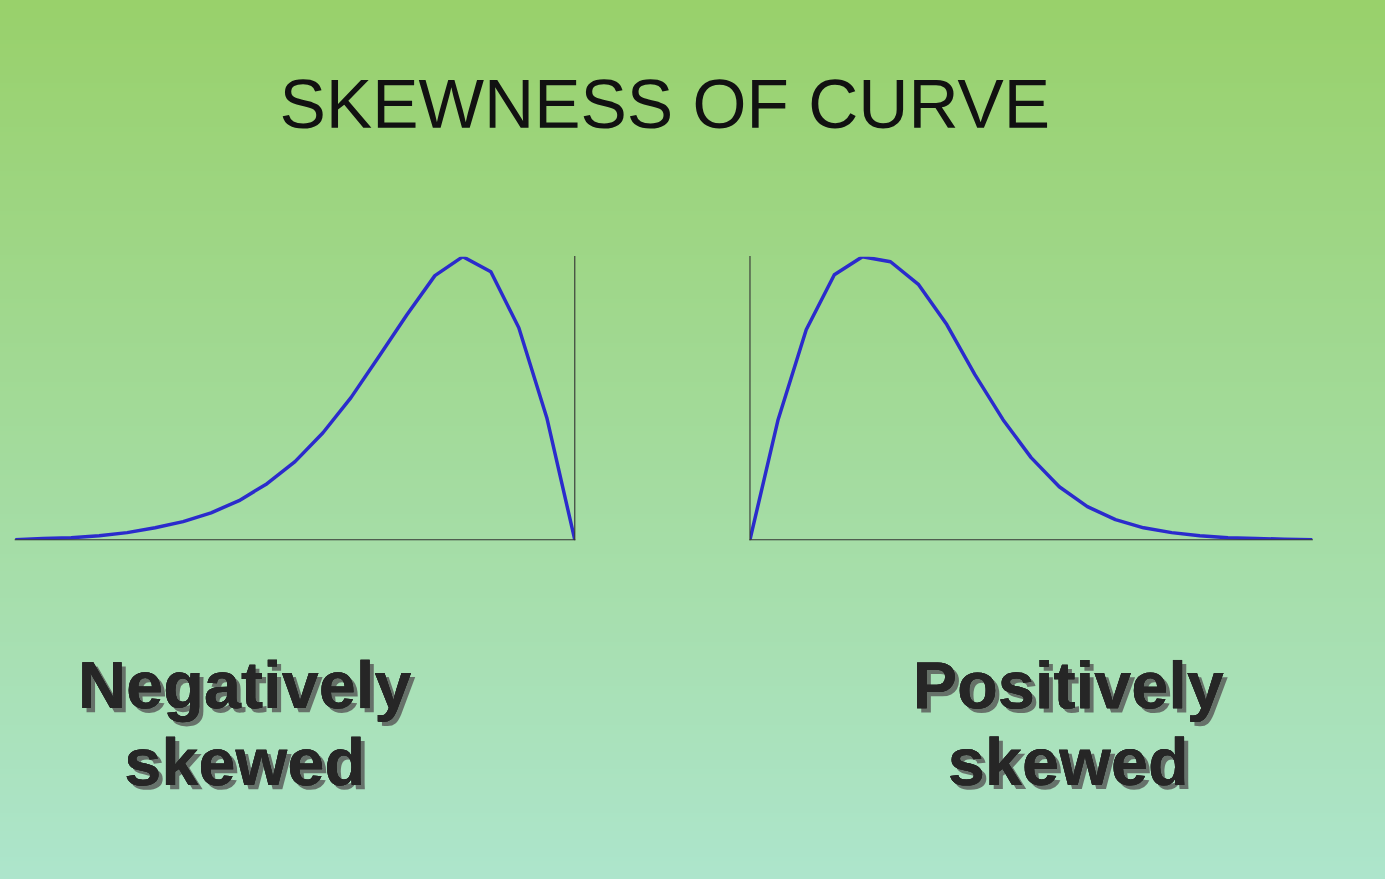 The width and height of the screenshot is (1385, 879). Describe the element at coordinates (665, 104) in the screenshot. I see `chart-title: SKEWNESS OF CURVE` at that location.